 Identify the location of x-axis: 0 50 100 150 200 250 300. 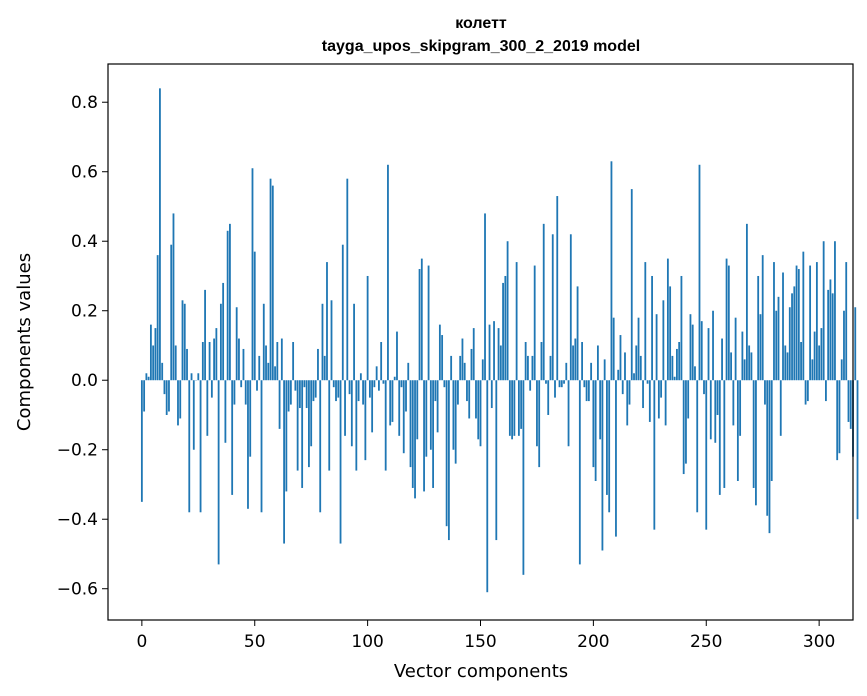
(485, 636).